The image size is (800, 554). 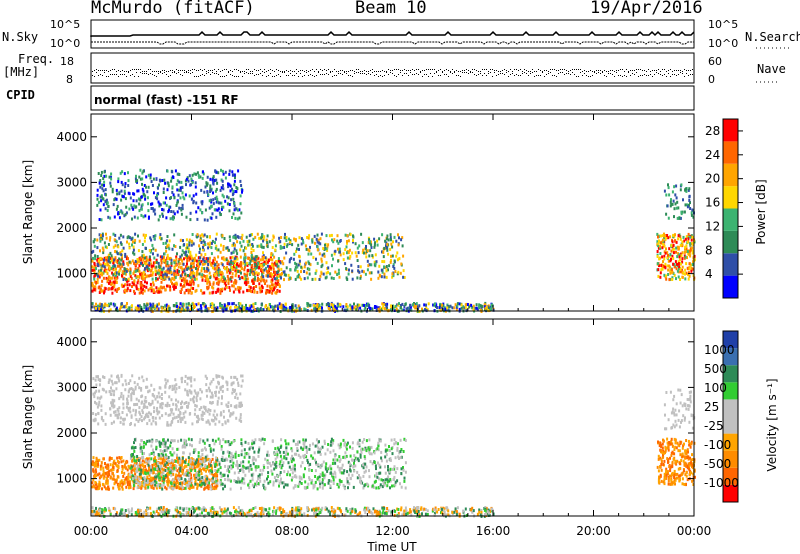 I want to click on colorbar-swatch, so click(x=730, y=286).